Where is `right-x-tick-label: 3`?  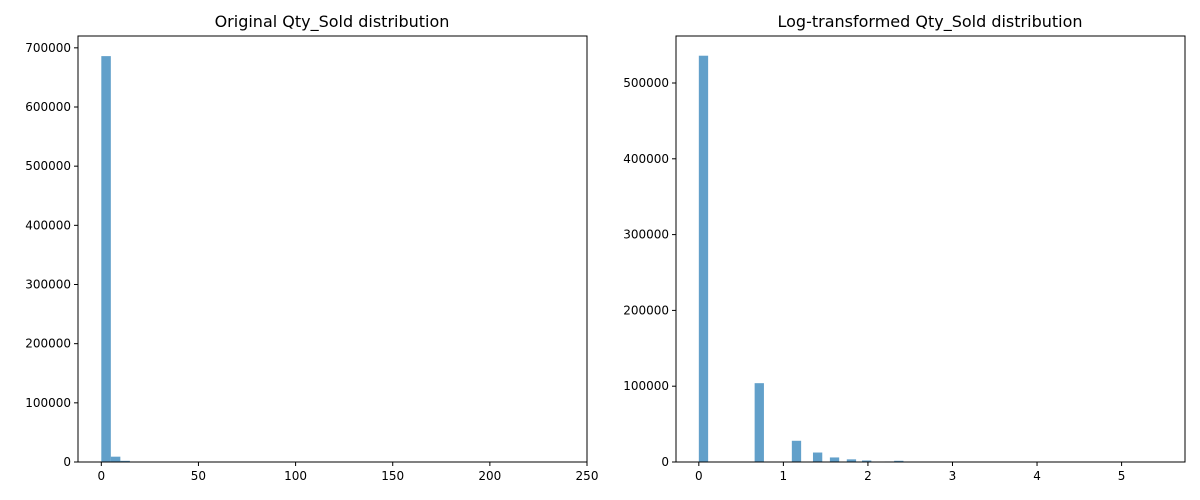
right-x-tick-label: 3 is located at coordinates (953, 476).